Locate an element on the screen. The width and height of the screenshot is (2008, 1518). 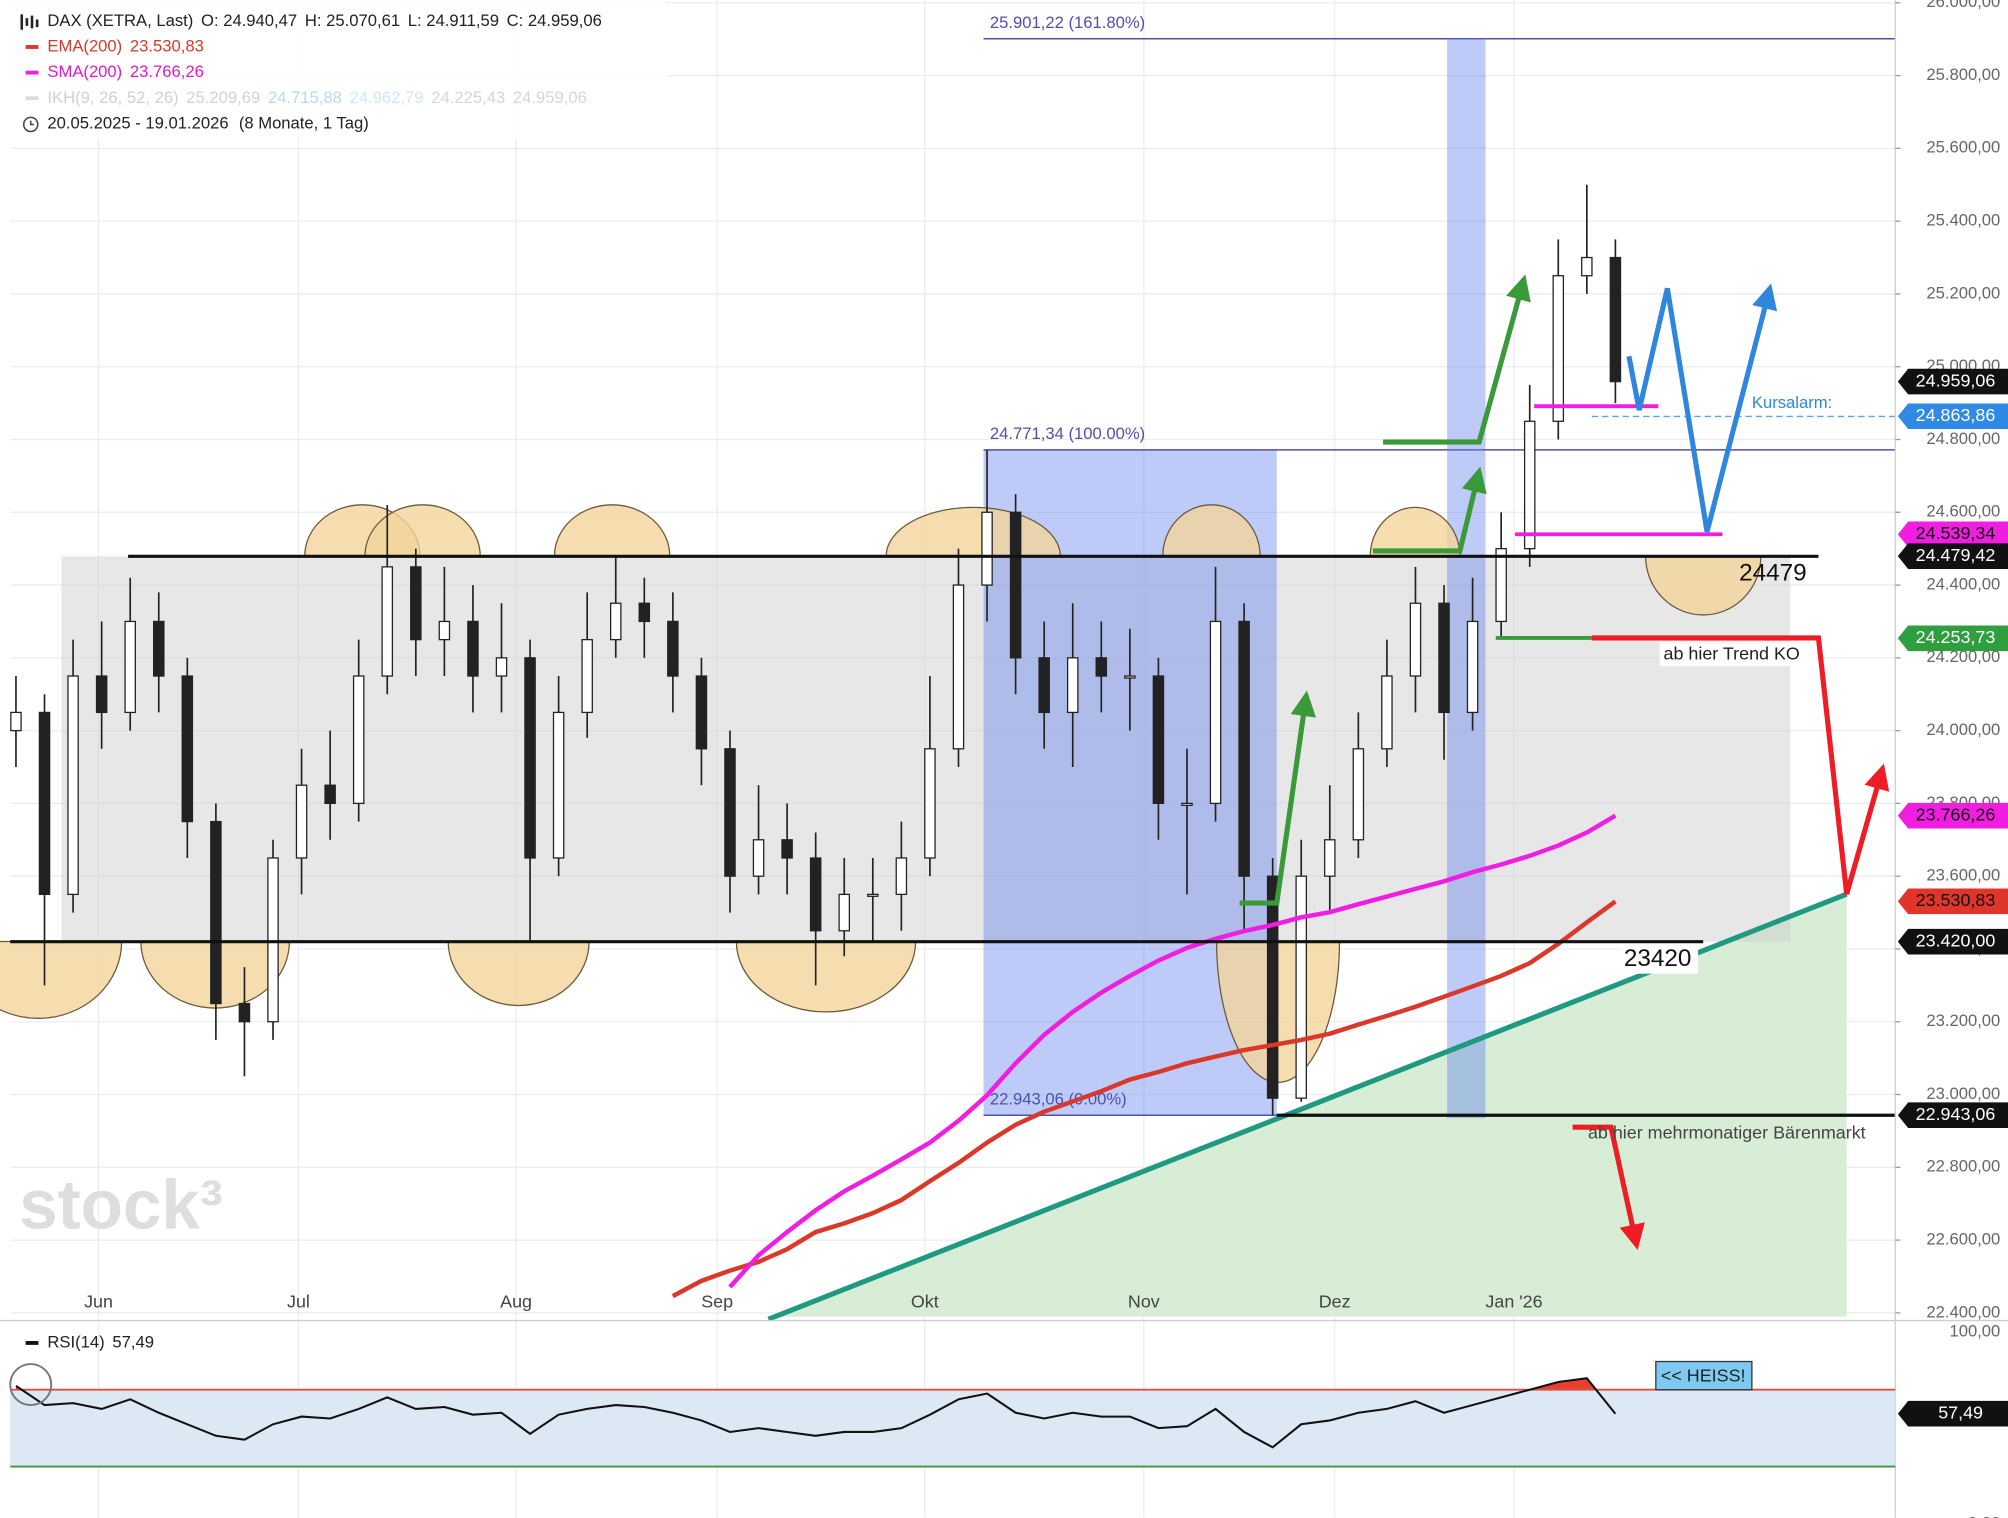
price-tag-label: 24.863,86 is located at coordinates (1956, 415).